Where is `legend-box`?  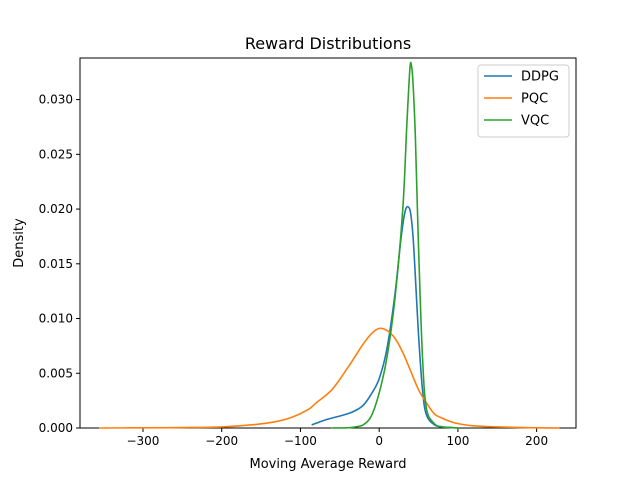 legend-box is located at coordinates (523, 101).